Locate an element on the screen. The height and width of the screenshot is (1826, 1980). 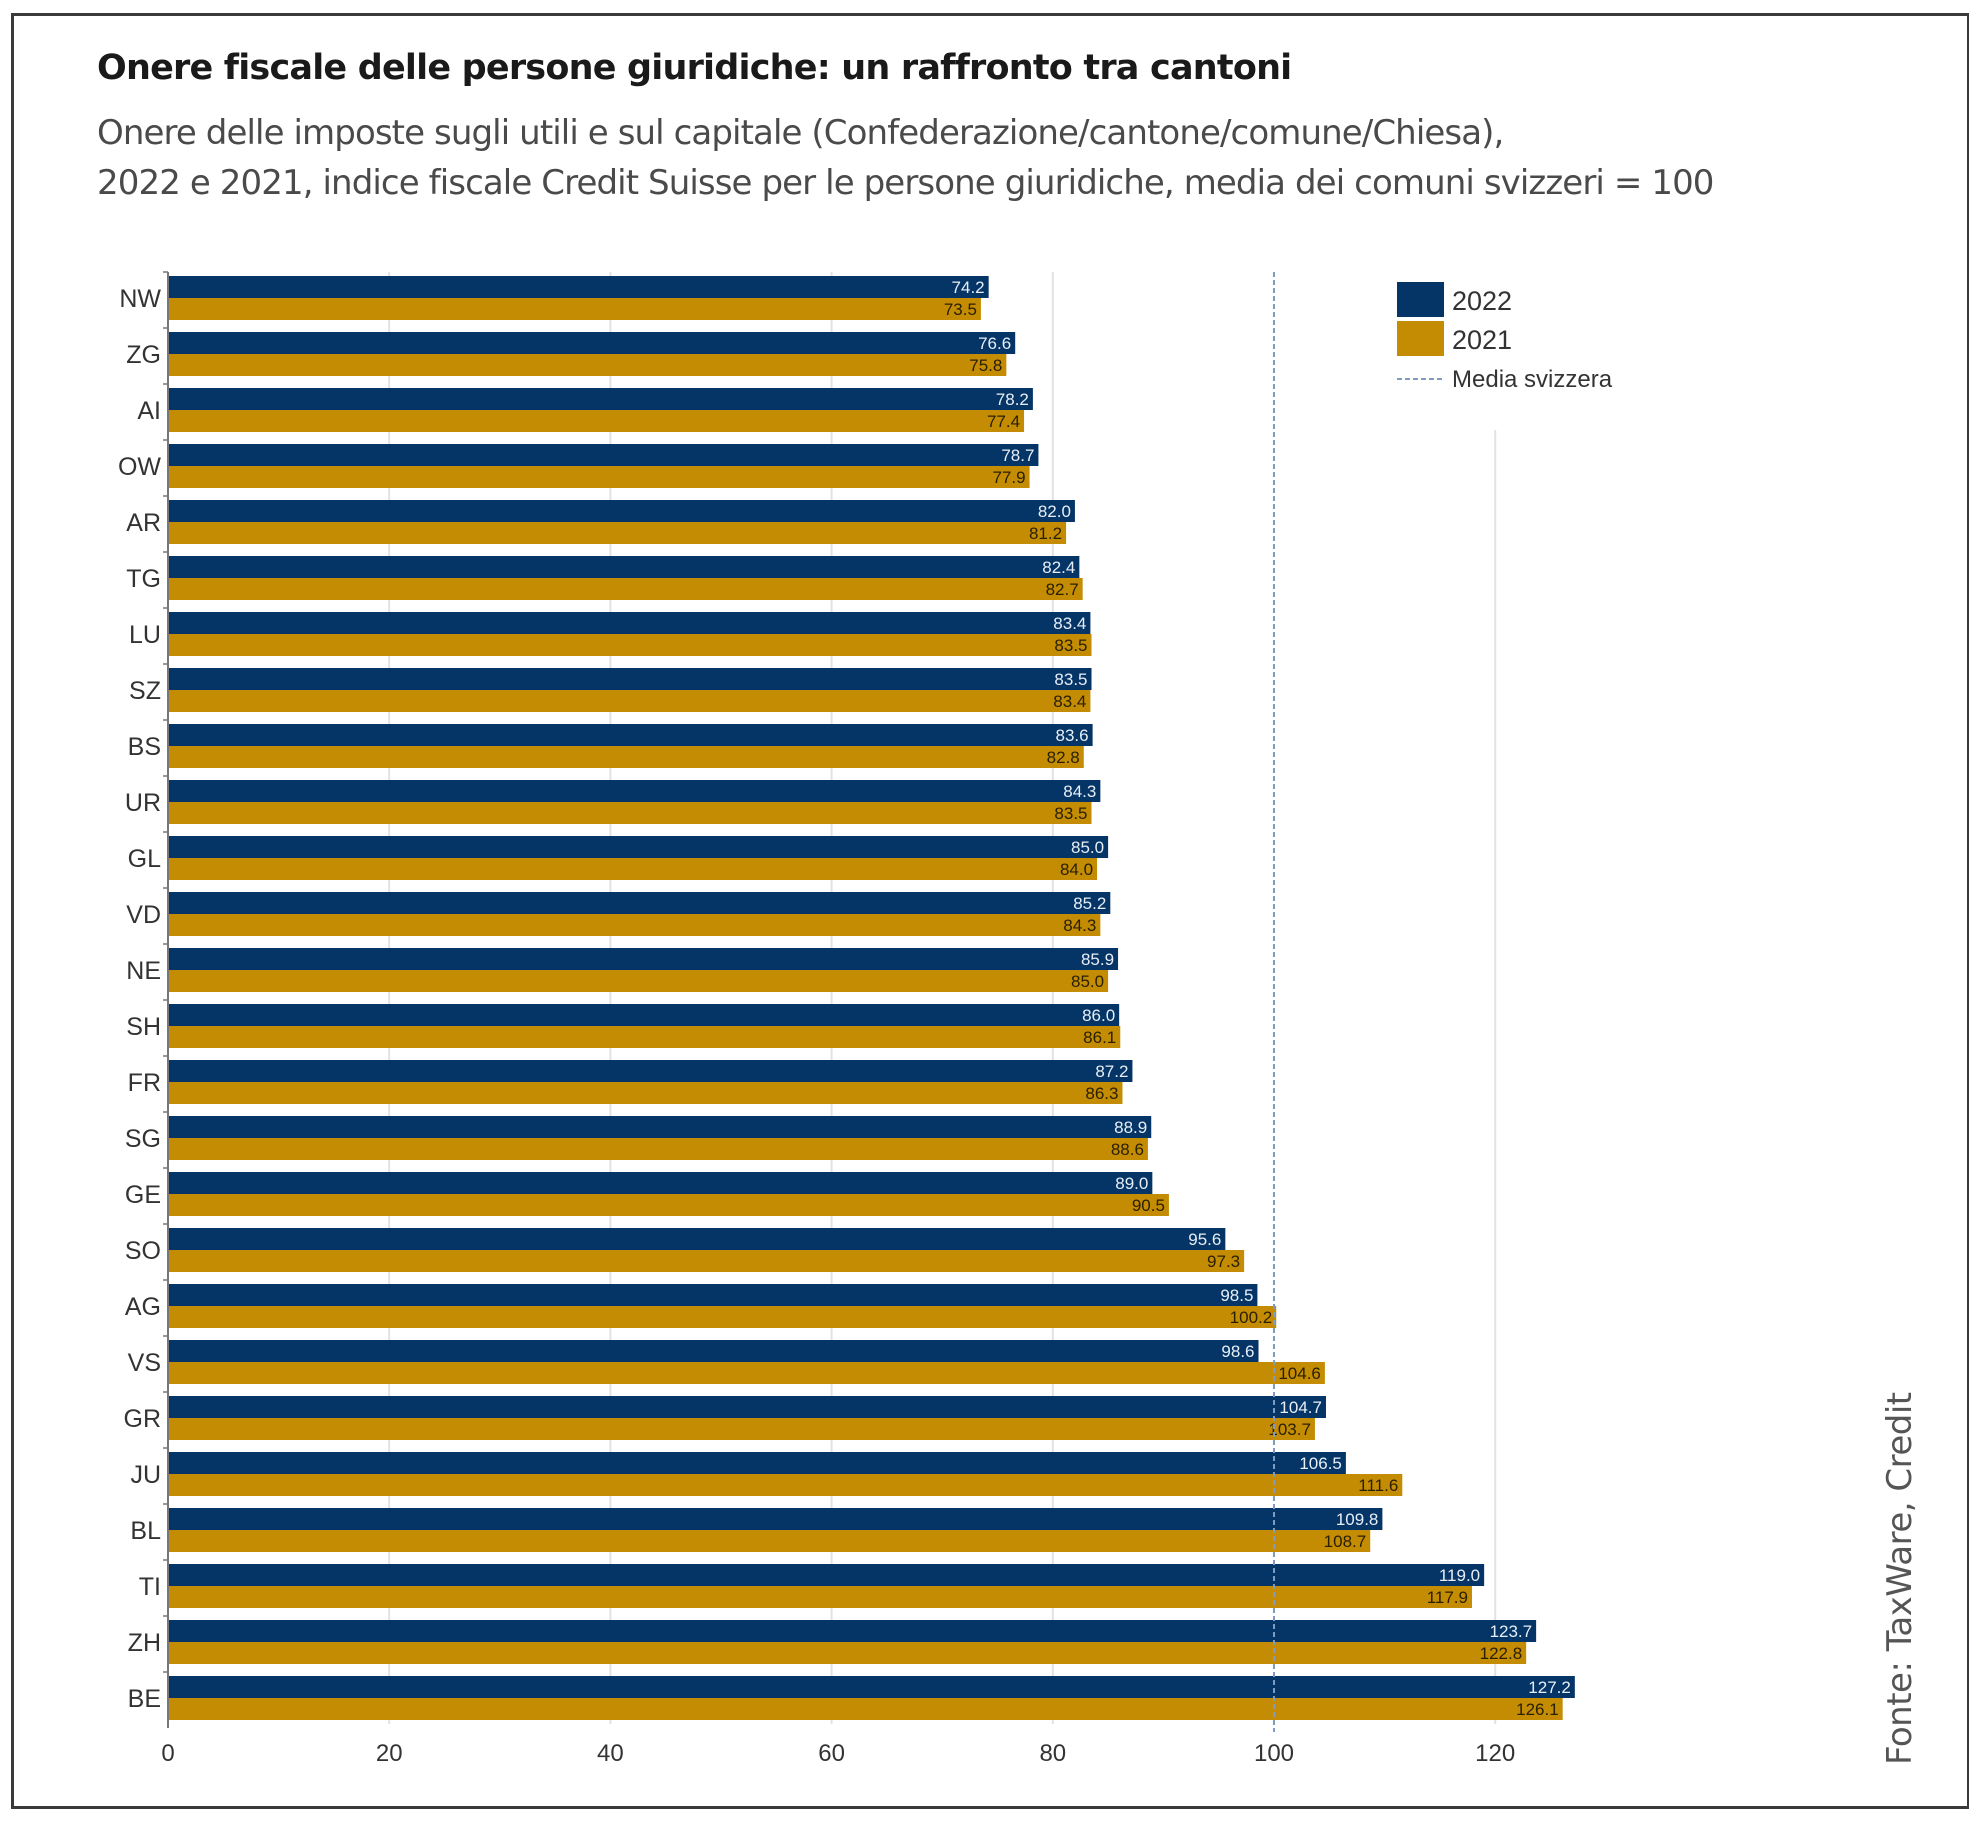
category-label-GE: GE is located at coordinates (143, 1195).